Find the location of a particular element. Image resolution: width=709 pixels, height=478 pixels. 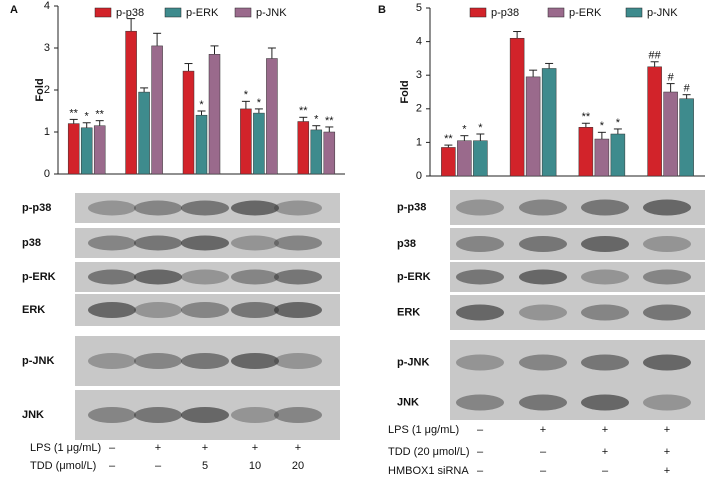

treatment-label: TDD (μmol/L) is located at coordinates (63, 466).